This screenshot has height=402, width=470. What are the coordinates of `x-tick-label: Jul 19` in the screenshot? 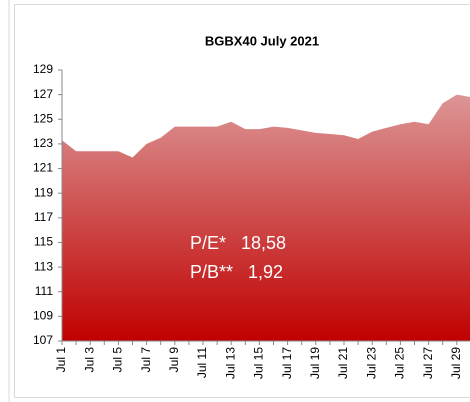 It's located at (315, 363).